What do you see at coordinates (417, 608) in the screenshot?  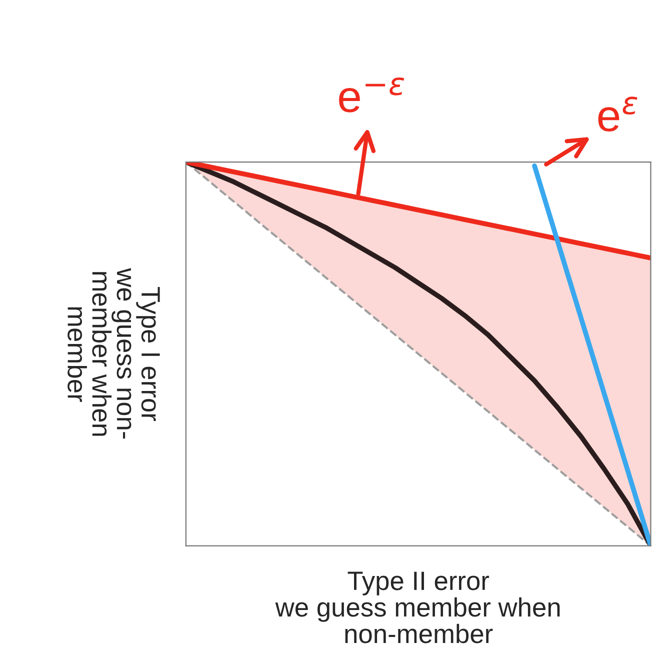 I see `x-axis-title: Type II error we guess member when non-member` at bounding box center [417, 608].